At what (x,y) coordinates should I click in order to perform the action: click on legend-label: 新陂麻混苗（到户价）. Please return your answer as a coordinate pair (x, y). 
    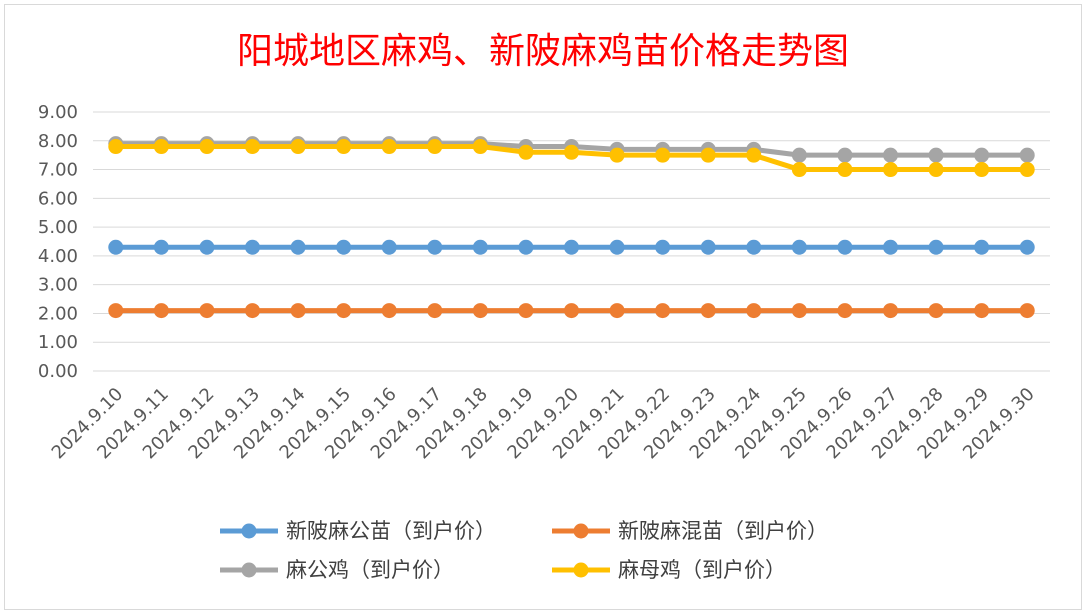
    Looking at the image, I should click on (723, 531).